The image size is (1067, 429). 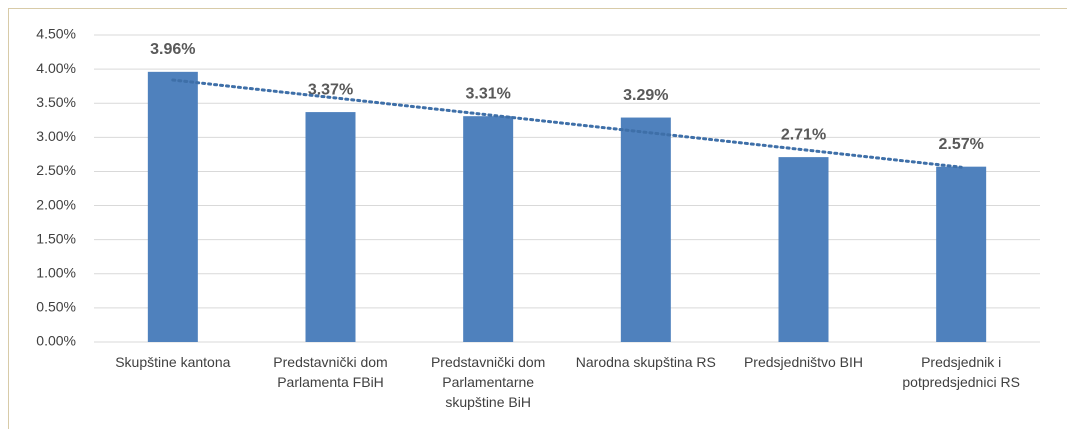 What do you see at coordinates (803, 134) in the screenshot?
I see `value-label: 2.71%` at bounding box center [803, 134].